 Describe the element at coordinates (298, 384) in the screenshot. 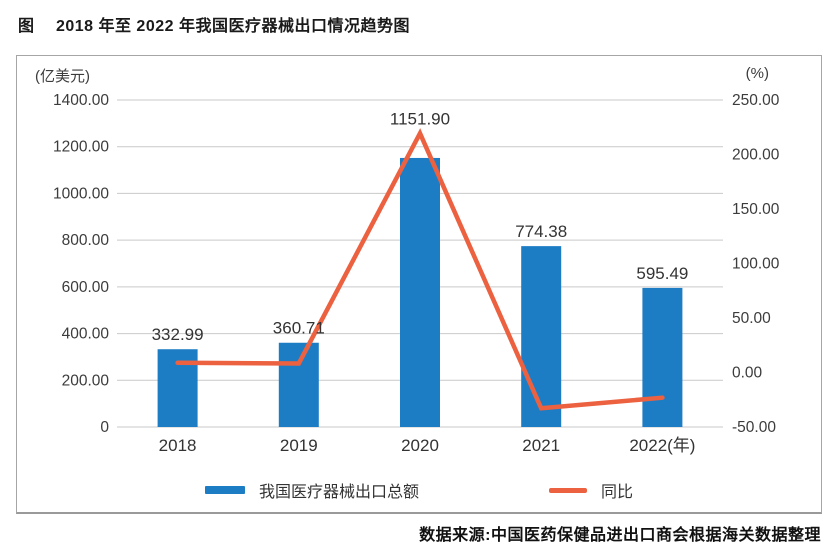

I see `bar-2019` at that location.